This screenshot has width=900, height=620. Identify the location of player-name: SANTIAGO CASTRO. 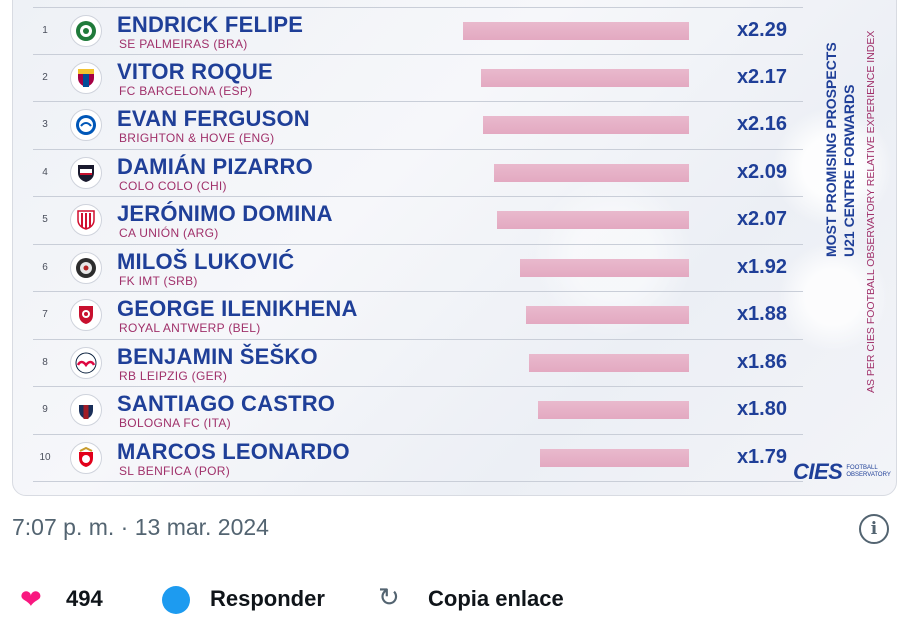
(226, 403).